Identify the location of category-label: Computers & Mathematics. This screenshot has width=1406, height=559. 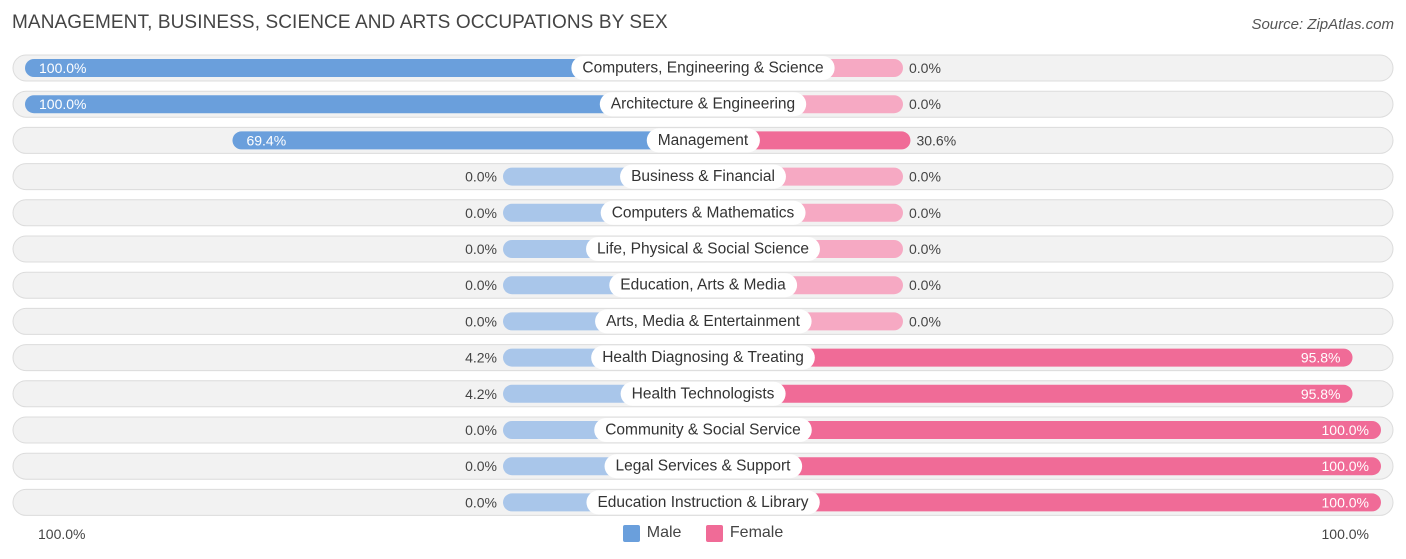
(703, 212).